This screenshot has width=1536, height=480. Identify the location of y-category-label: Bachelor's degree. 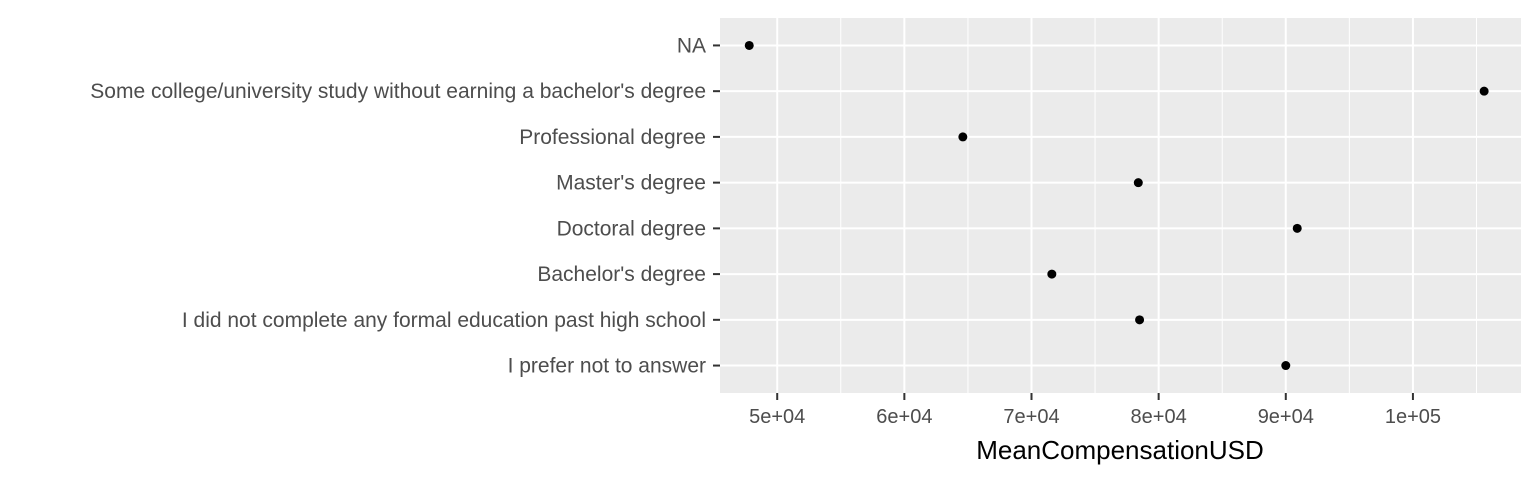
(621, 274).